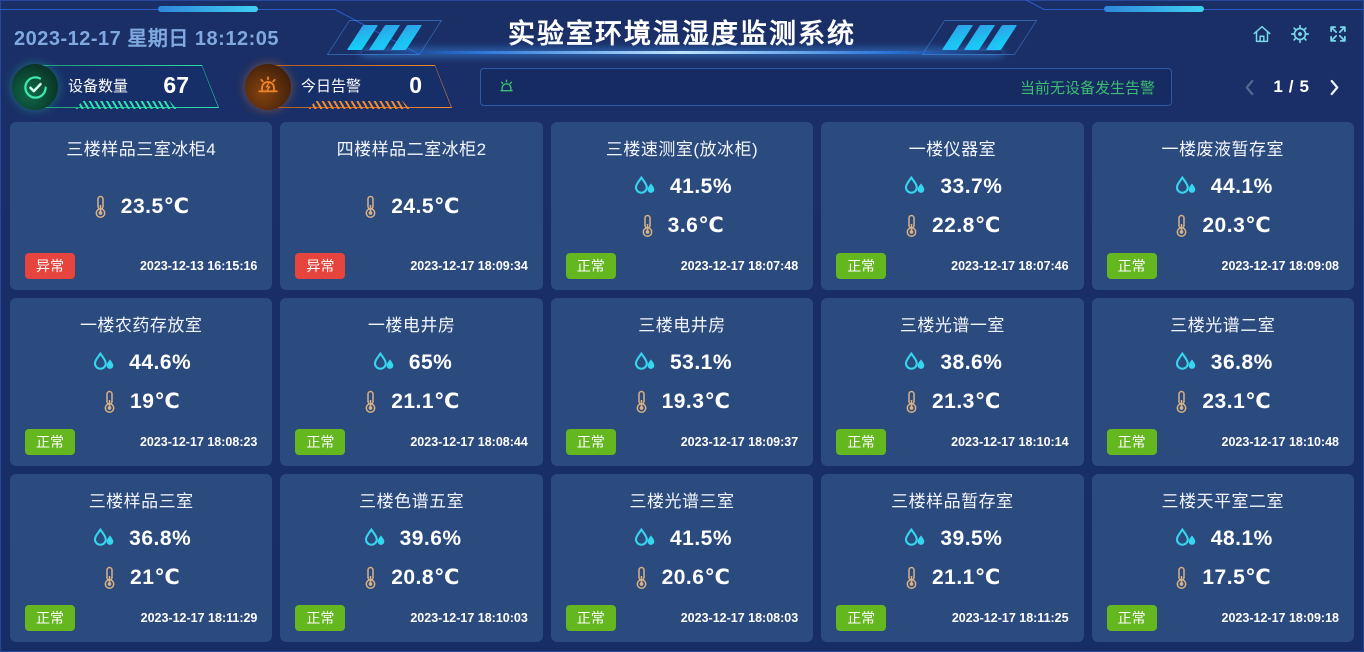 The image size is (1364, 652). Describe the element at coordinates (1223, 265) in the screenshot. I see `card-footer: 正常 2023-12-17 18:09:08` at that location.